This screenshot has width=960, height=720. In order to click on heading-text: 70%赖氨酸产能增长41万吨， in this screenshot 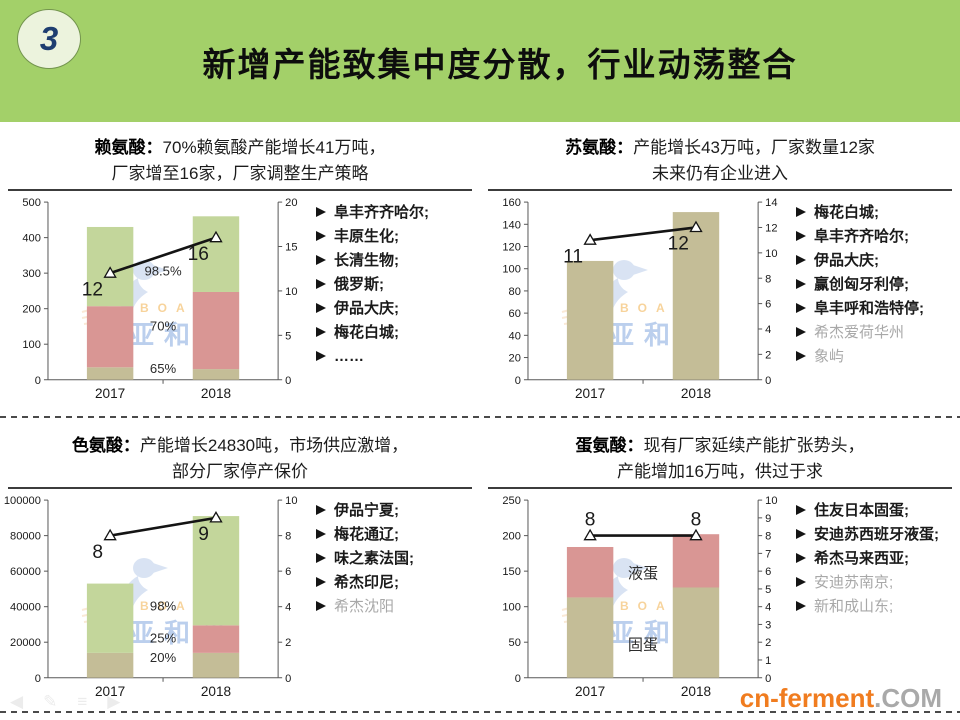, I will do `click(274, 147)`.